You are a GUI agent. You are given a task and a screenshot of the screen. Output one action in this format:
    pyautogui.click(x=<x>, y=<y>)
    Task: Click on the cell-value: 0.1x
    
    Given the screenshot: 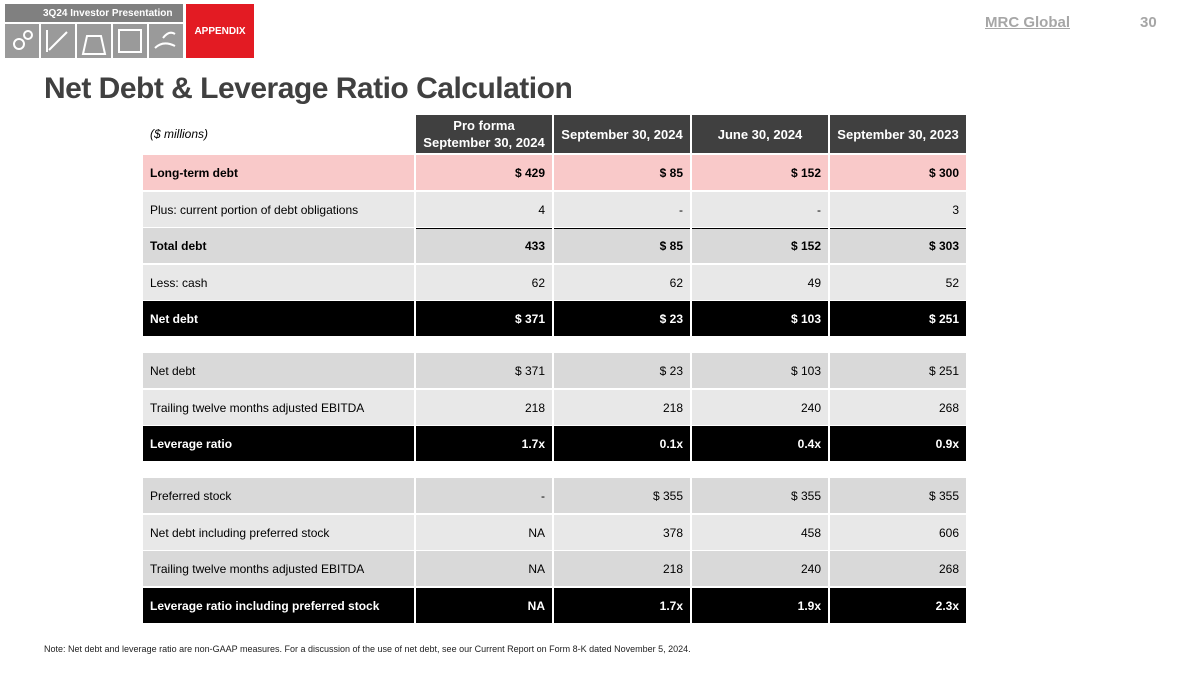 What is the action you would take?
    pyautogui.click(x=622, y=443)
    